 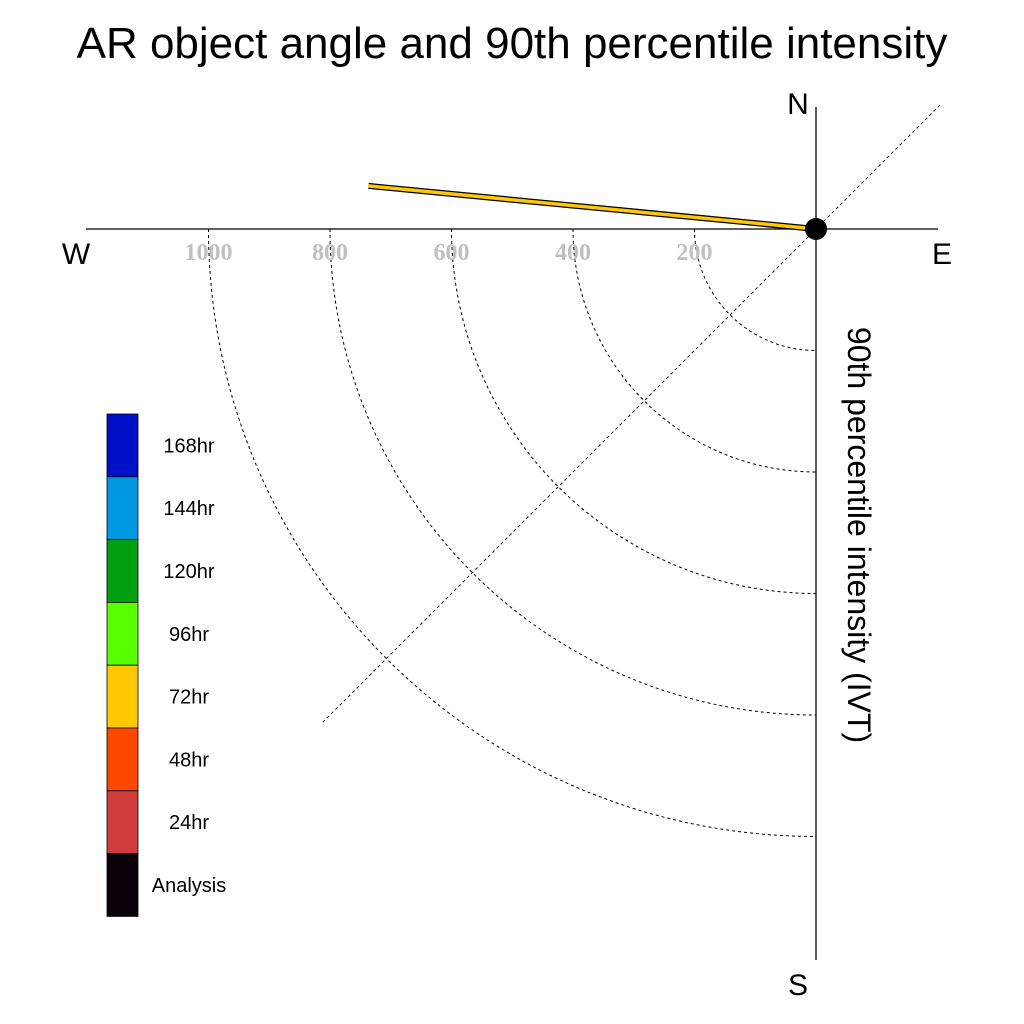 I want to click on radial-tick-labels: 200 400 600 800 1000, so click(x=449, y=253).